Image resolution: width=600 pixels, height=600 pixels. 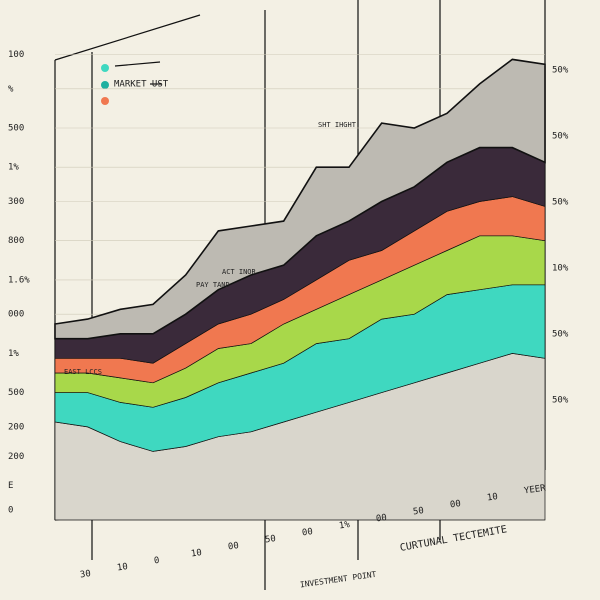 What do you see at coordinates (239, 272) in the screenshot?
I see `annotation: ACT INOR` at bounding box center [239, 272].